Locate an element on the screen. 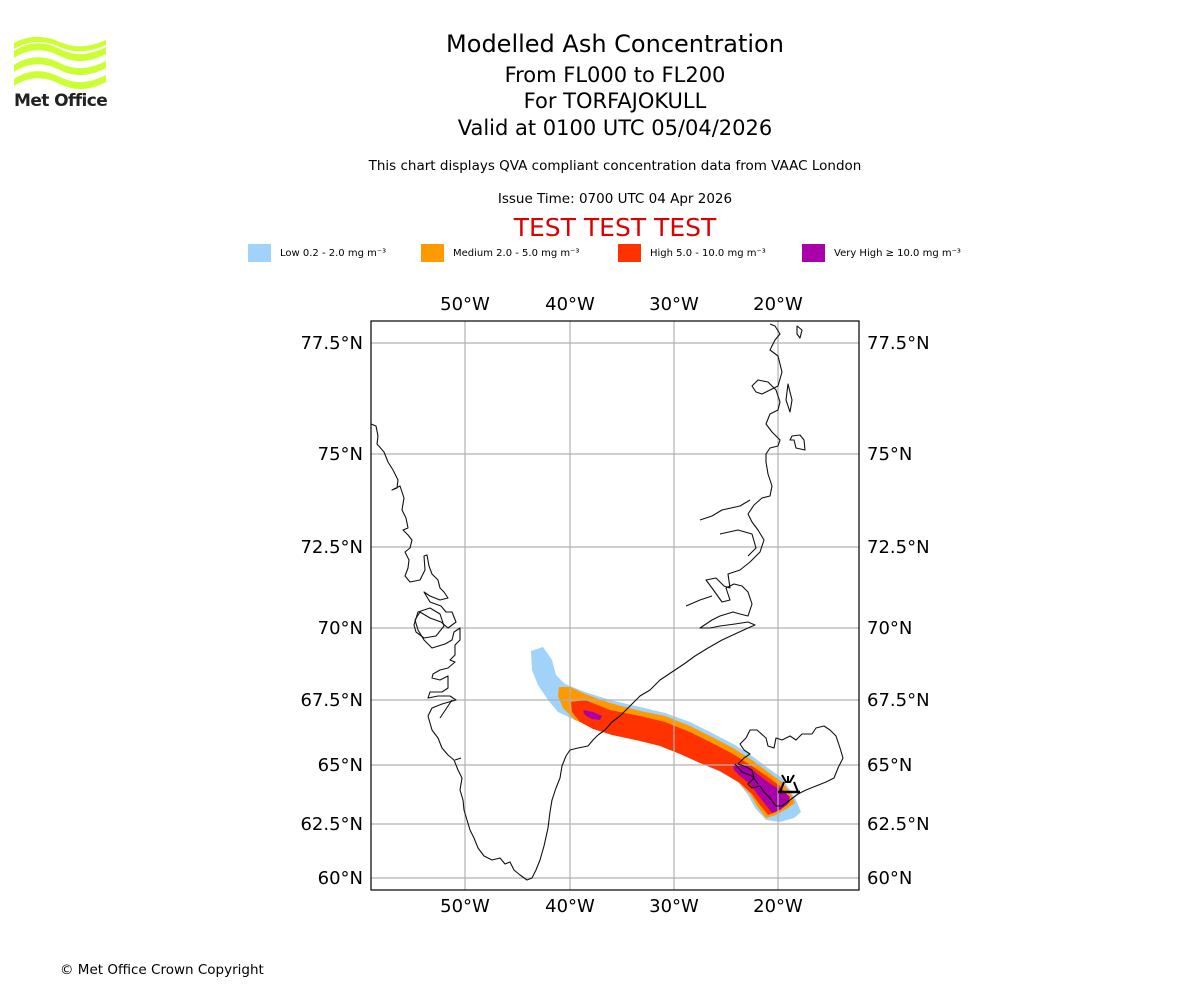  legend-swatch-very-high is located at coordinates (813, 253).